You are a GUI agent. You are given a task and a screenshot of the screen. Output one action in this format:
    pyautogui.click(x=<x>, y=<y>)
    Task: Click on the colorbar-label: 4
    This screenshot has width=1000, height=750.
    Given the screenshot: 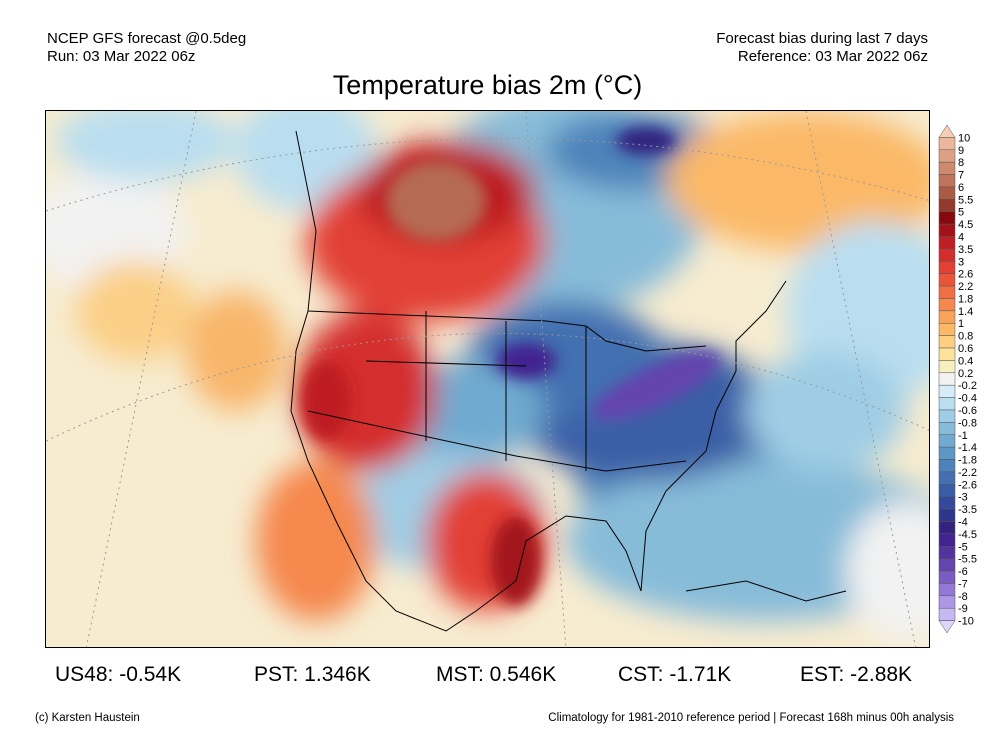 What is the action you would take?
    pyautogui.click(x=961, y=238)
    